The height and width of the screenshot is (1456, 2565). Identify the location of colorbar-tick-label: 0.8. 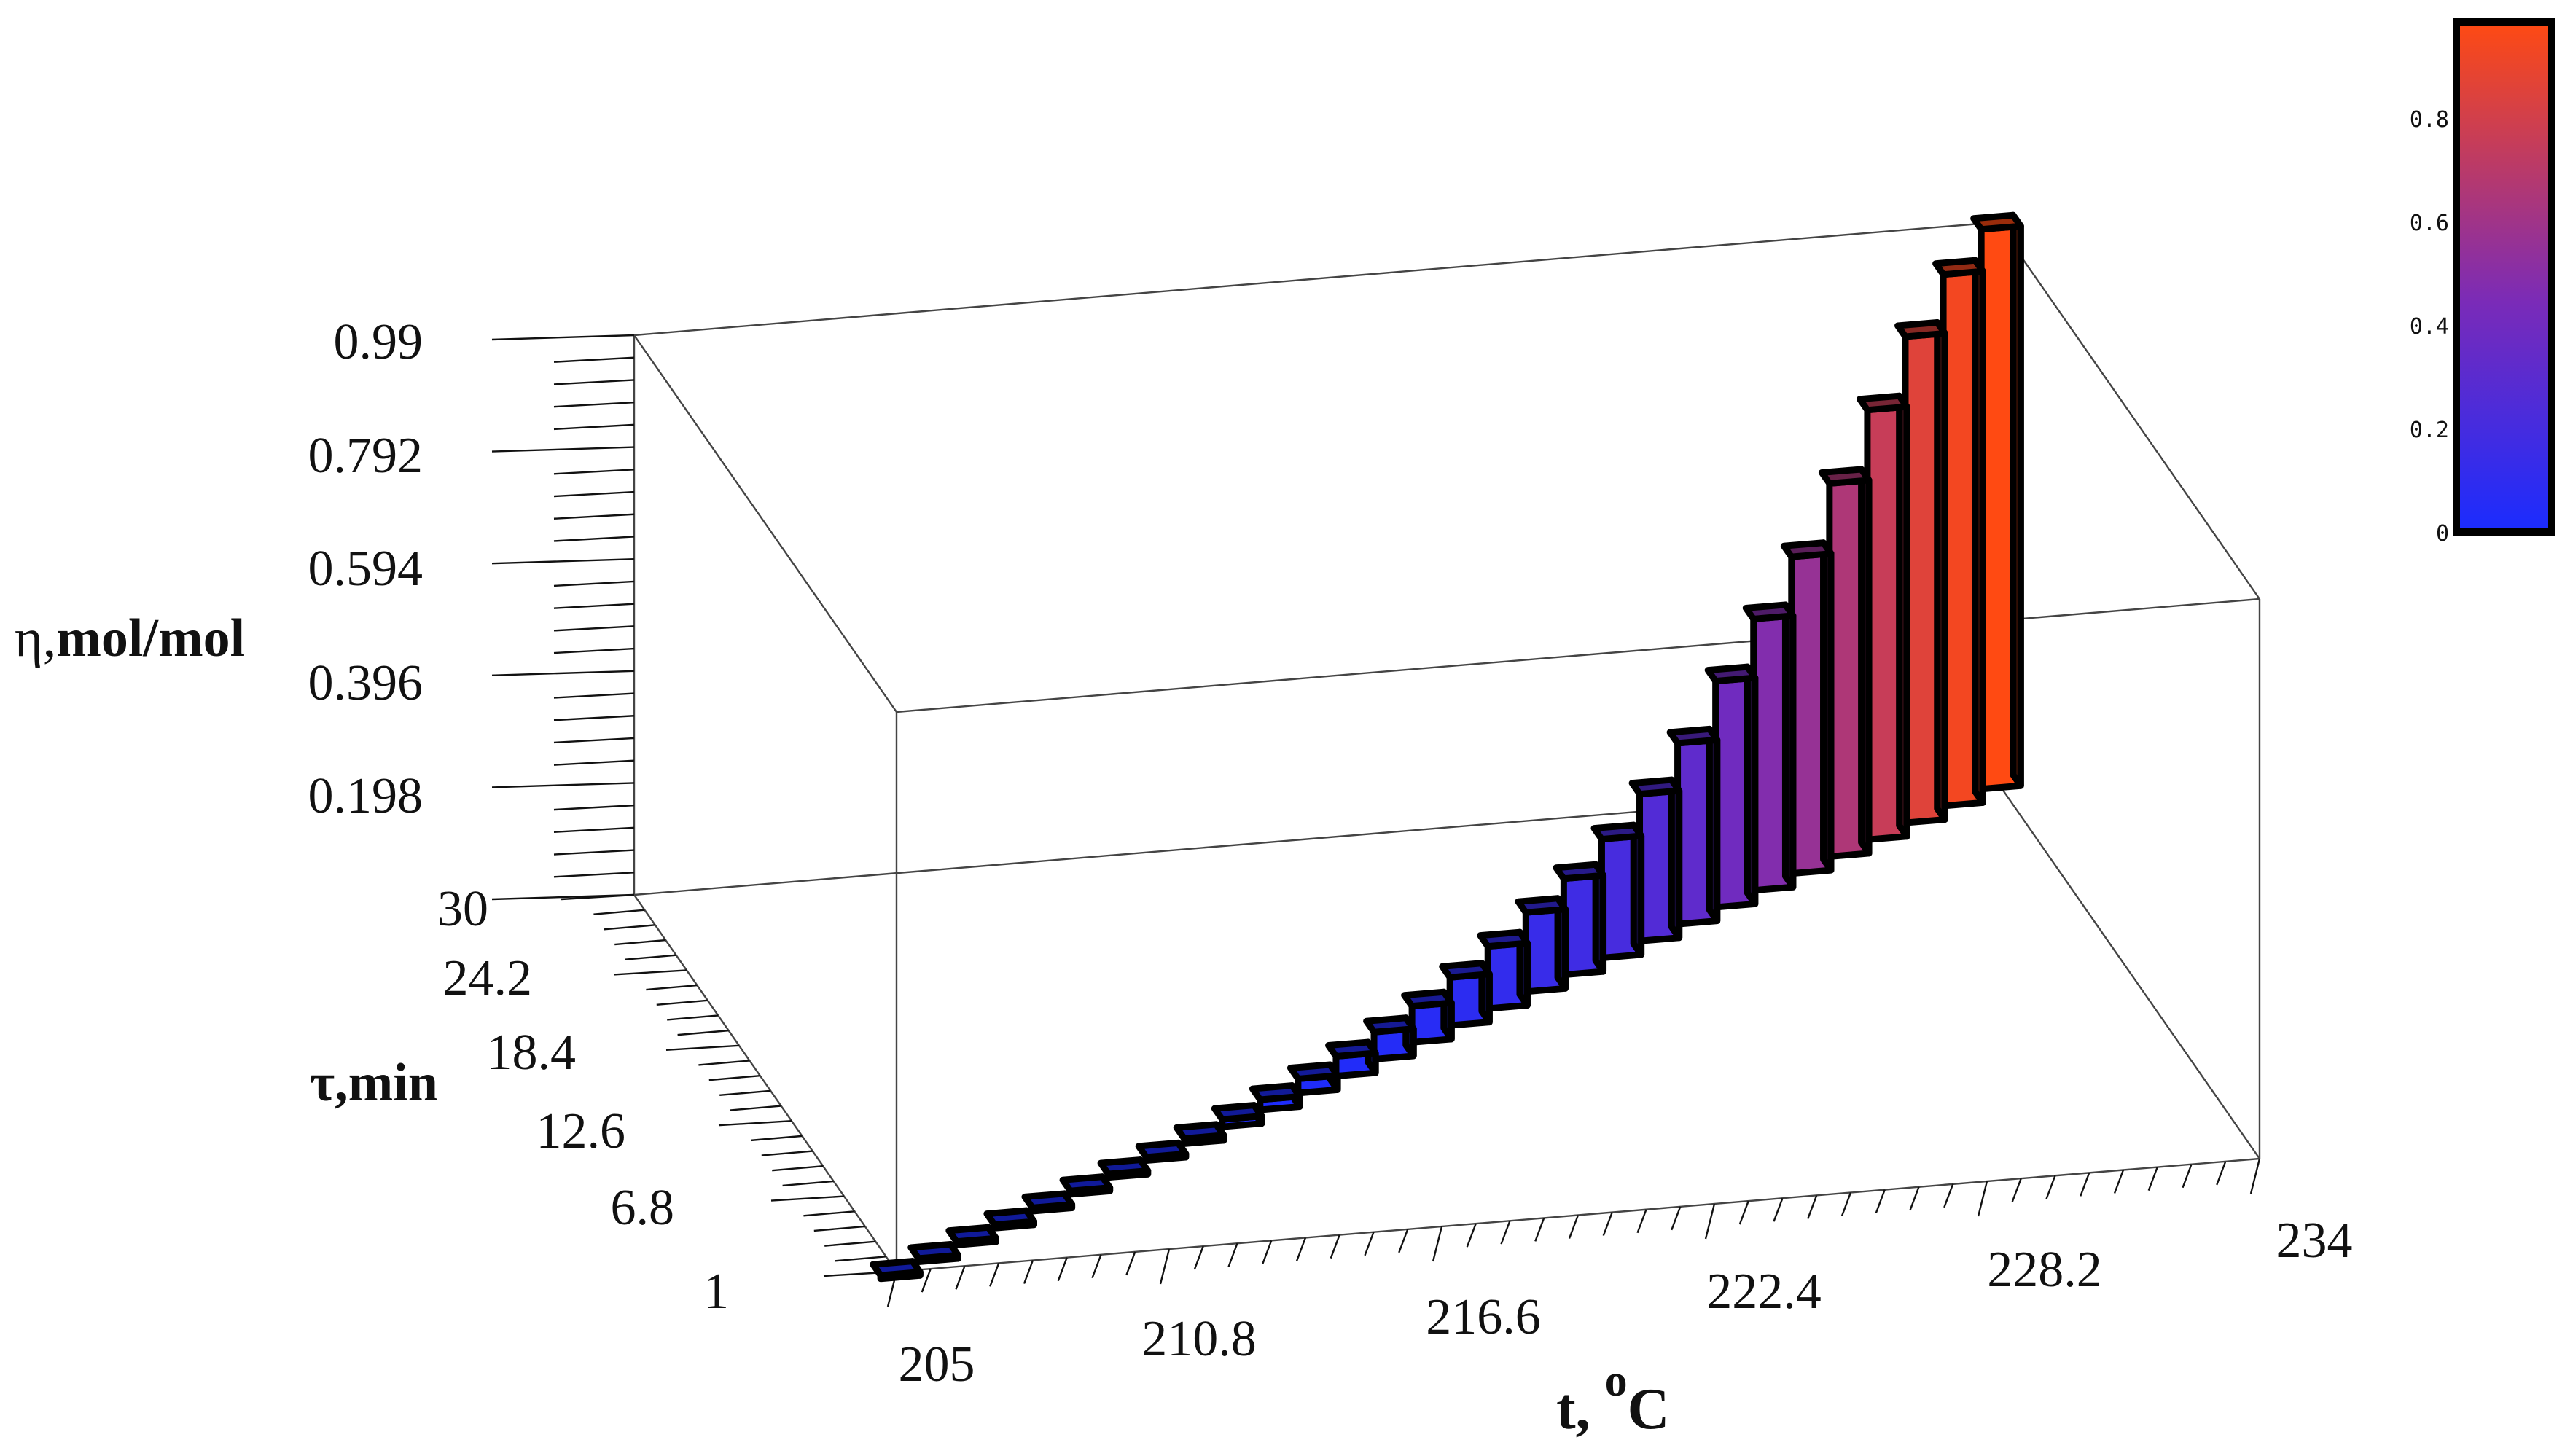
(2429, 120).